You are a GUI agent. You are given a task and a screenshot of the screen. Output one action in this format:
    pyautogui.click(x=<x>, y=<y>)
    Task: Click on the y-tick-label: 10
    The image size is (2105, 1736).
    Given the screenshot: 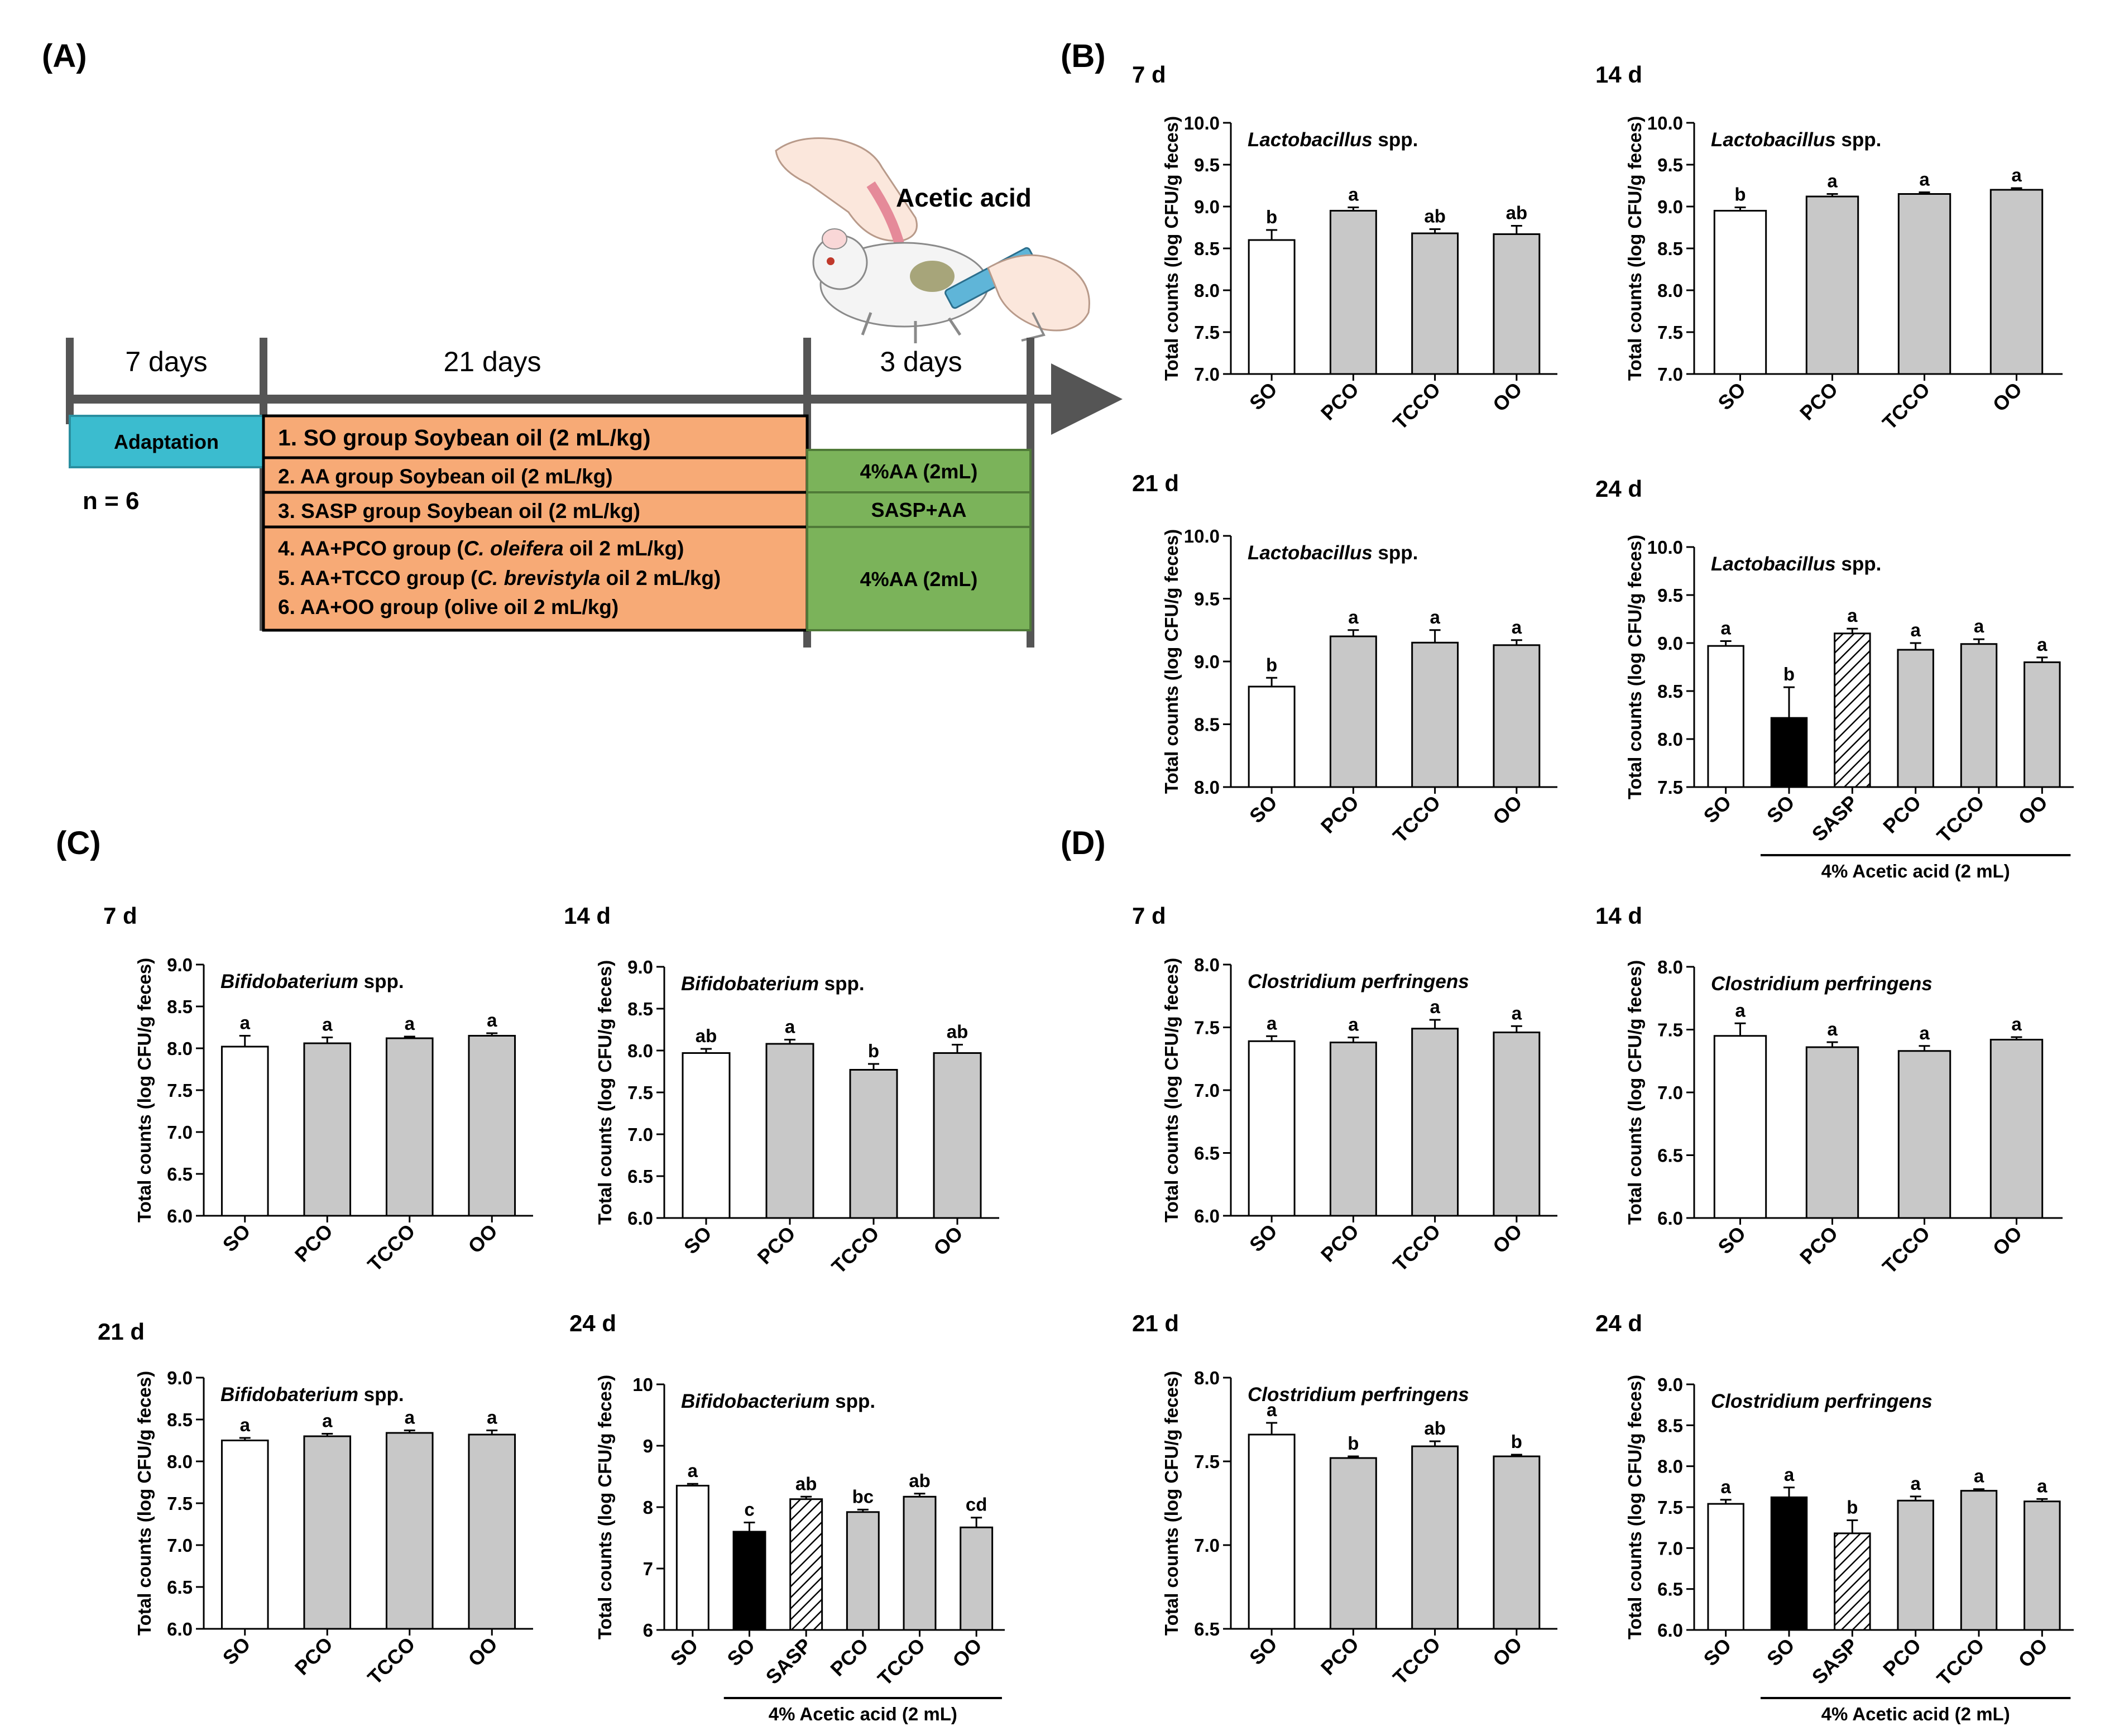 What is the action you would take?
    pyautogui.click(x=642, y=1384)
    